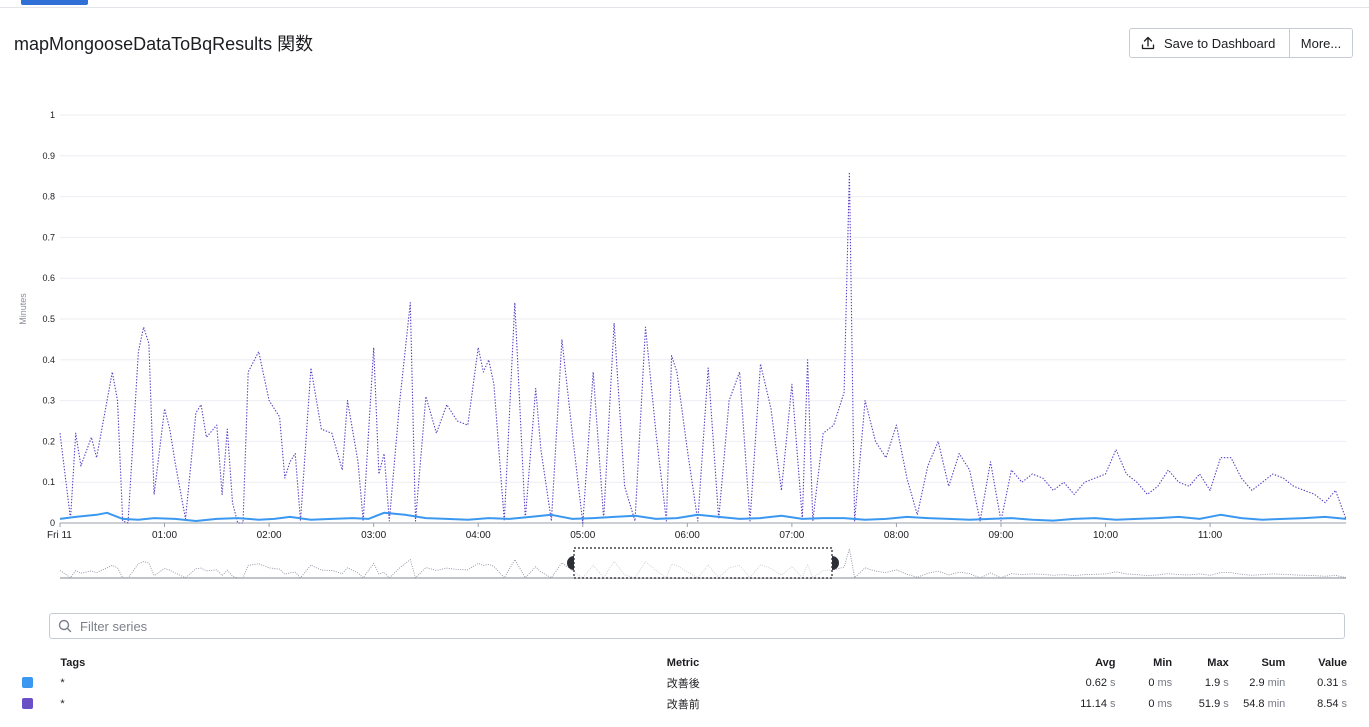 Image resolution: width=1369 pixels, height=727 pixels. I want to click on legend-header-min: Min, so click(1163, 663).